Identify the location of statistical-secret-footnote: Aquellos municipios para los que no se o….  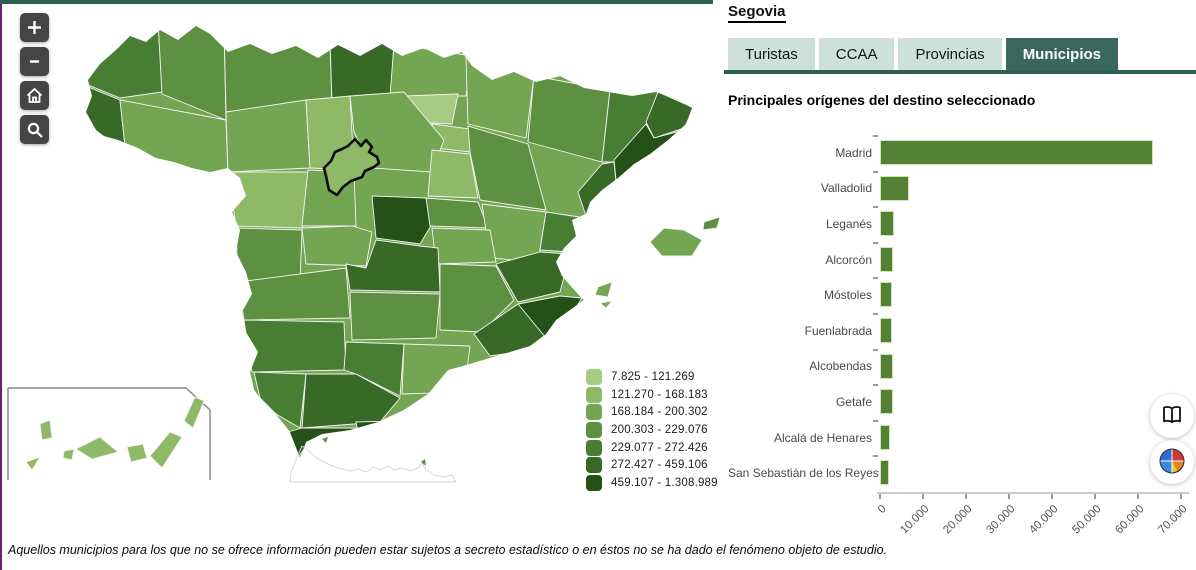
(448, 550).